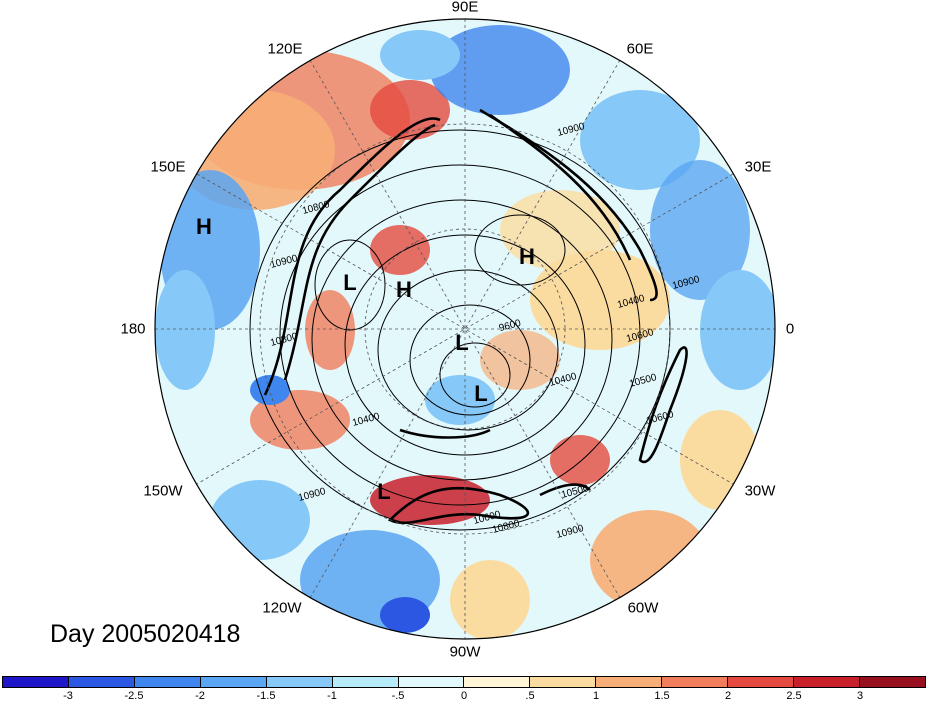  Describe the element at coordinates (68, 696) in the screenshot. I see `colorbar-tick-label: -3` at that location.